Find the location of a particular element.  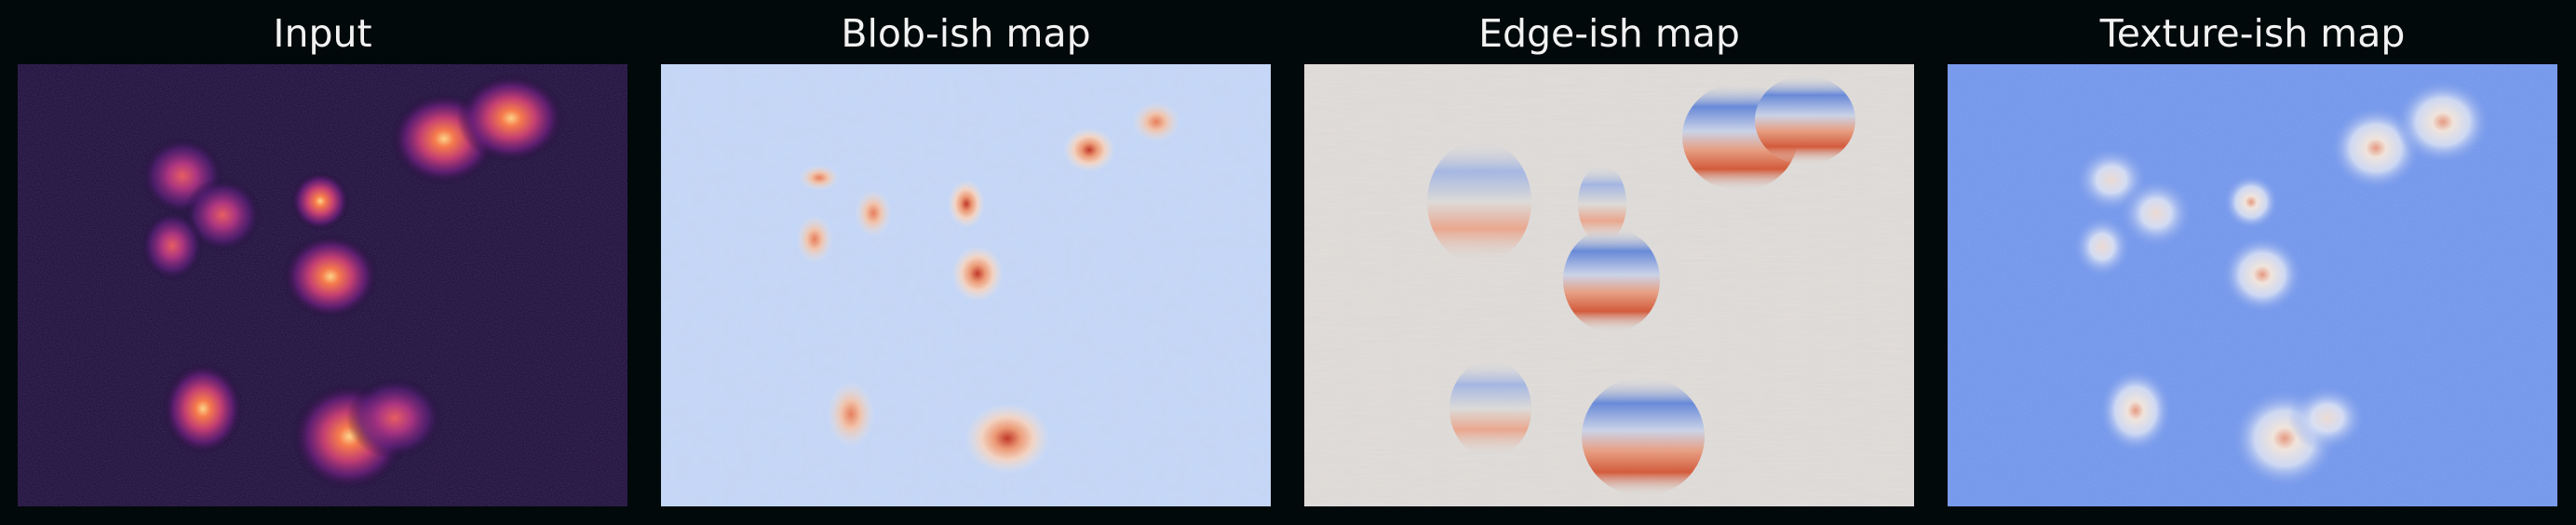

blob-map-blobs is located at coordinates (988, 287).